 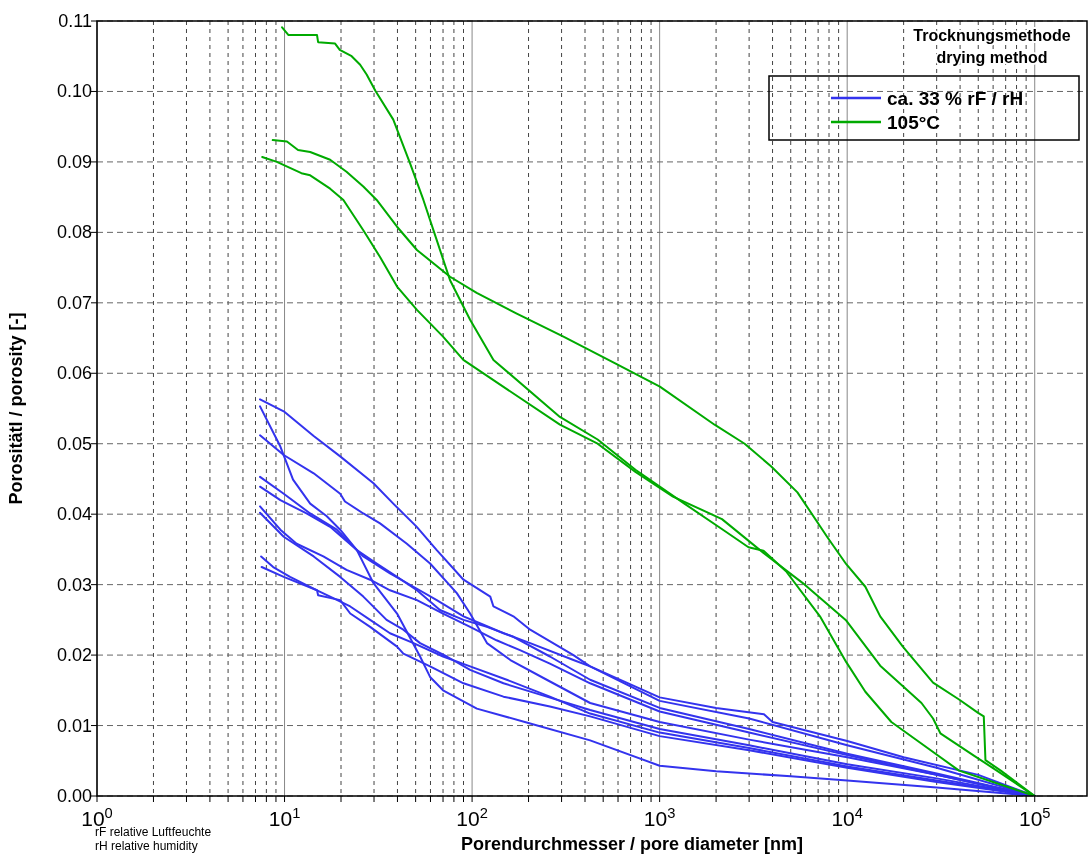 I want to click on y-tick-label: 0.08, so click(x=74, y=232).